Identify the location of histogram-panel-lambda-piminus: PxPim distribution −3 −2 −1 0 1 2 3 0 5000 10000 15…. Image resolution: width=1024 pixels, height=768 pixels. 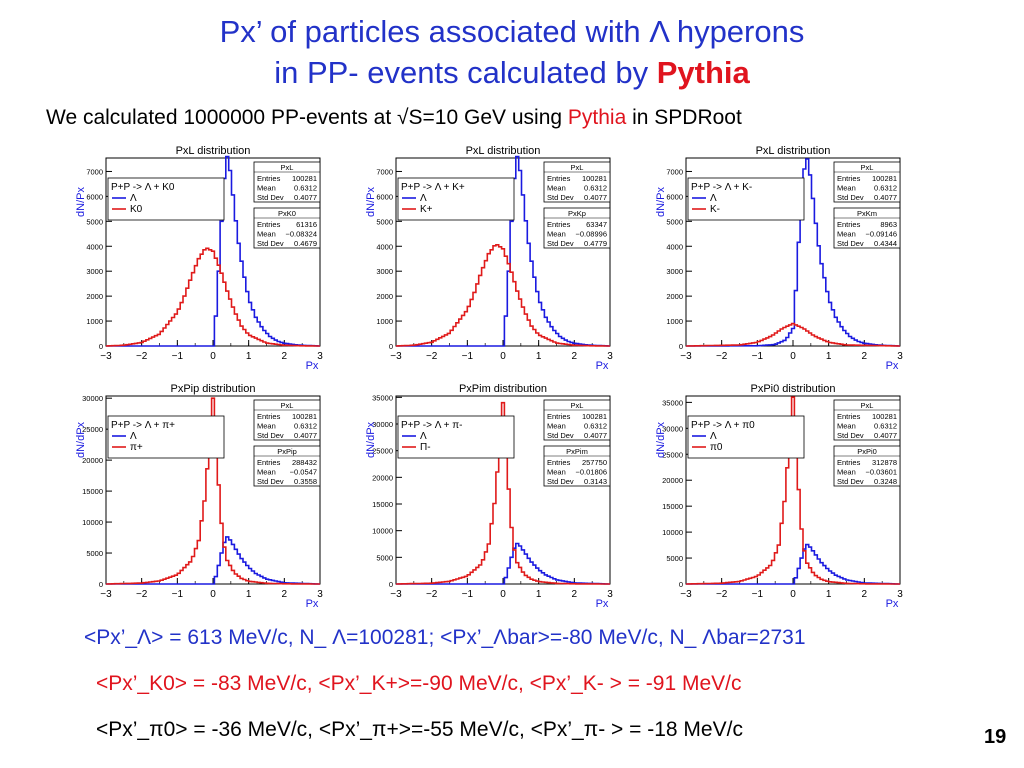
(489, 496).